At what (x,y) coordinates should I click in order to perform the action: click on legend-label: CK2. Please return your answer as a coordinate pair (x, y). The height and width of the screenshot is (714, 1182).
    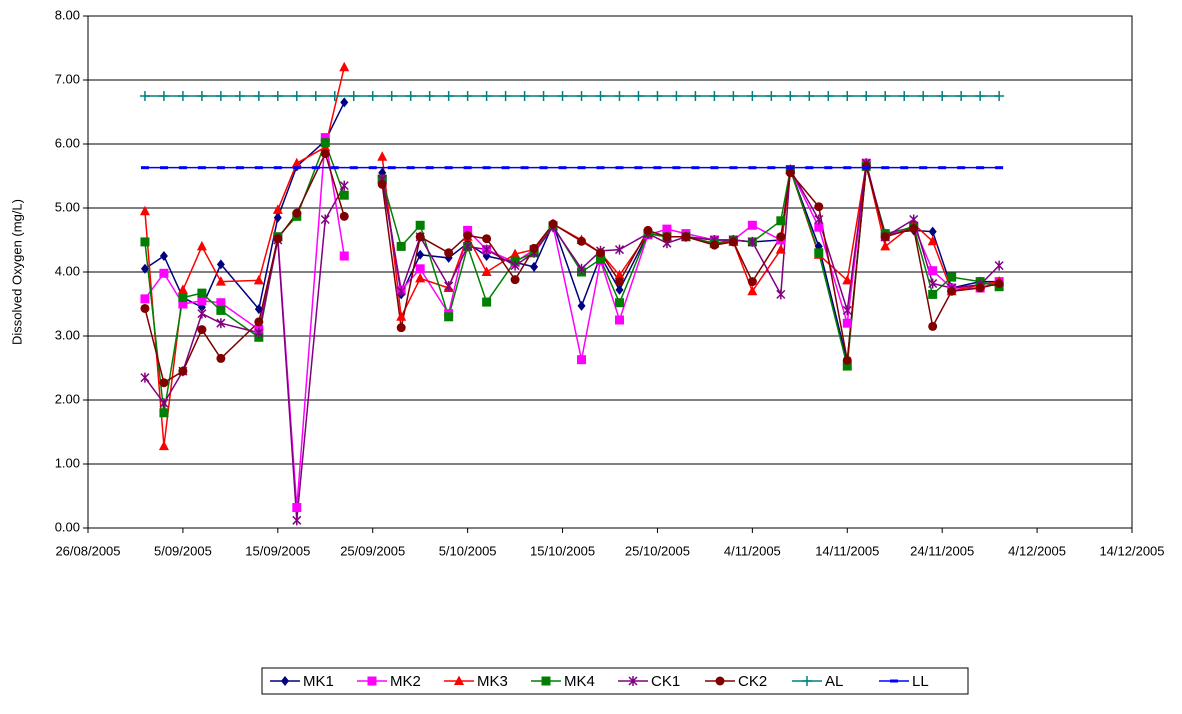
    Looking at the image, I should click on (752, 681).